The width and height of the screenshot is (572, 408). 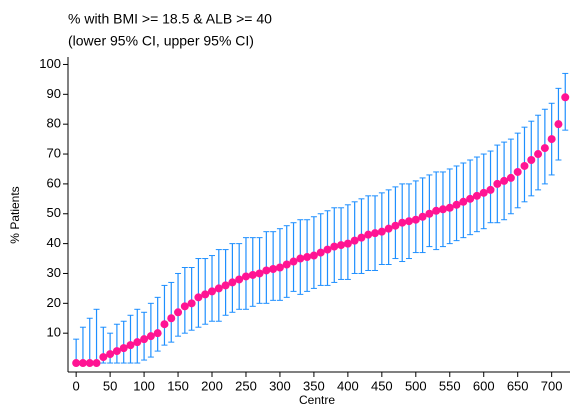 I want to click on chart-subtitle: (lower 95% CI, upper 95% CI), so click(x=161, y=41).